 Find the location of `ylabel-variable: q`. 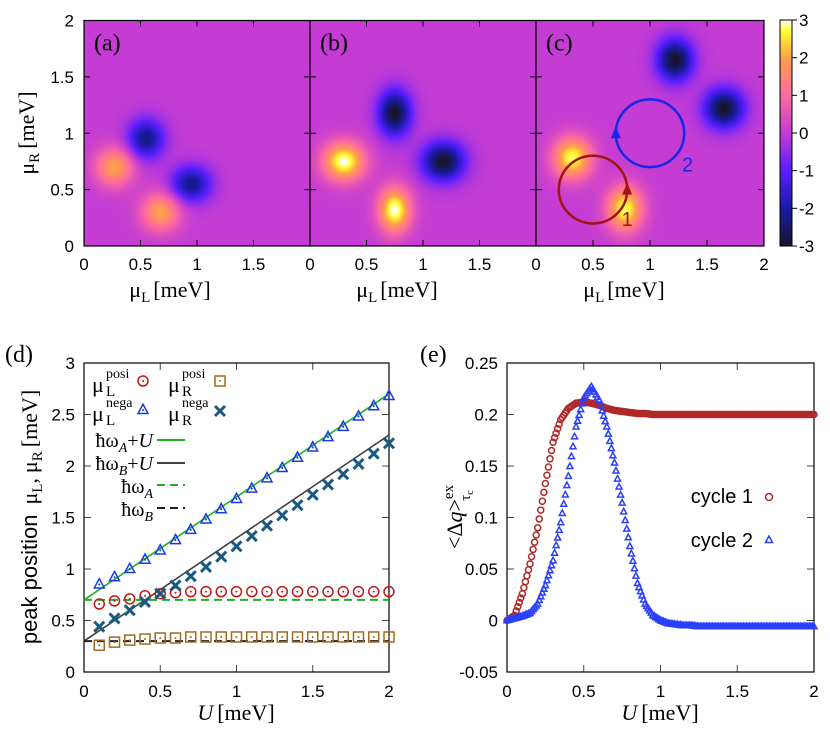

ylabel-variable: q is located at coordinates (454, 517).